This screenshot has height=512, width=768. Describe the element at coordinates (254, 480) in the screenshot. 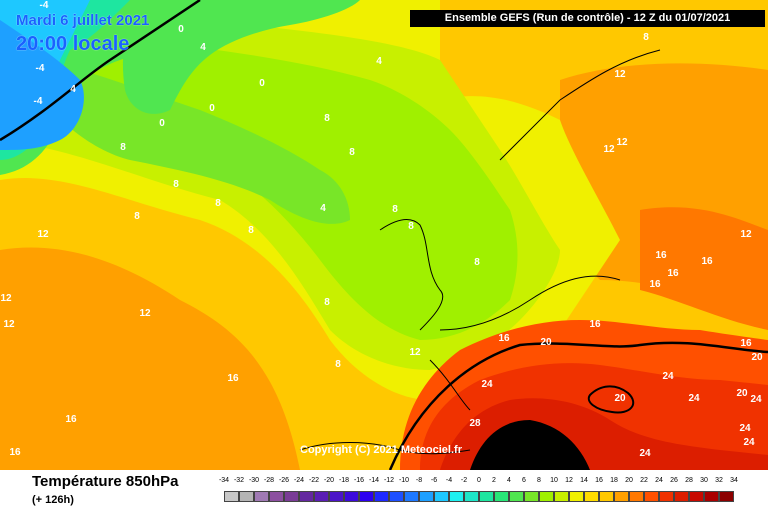

I see `legend-tick: -30` at that location.